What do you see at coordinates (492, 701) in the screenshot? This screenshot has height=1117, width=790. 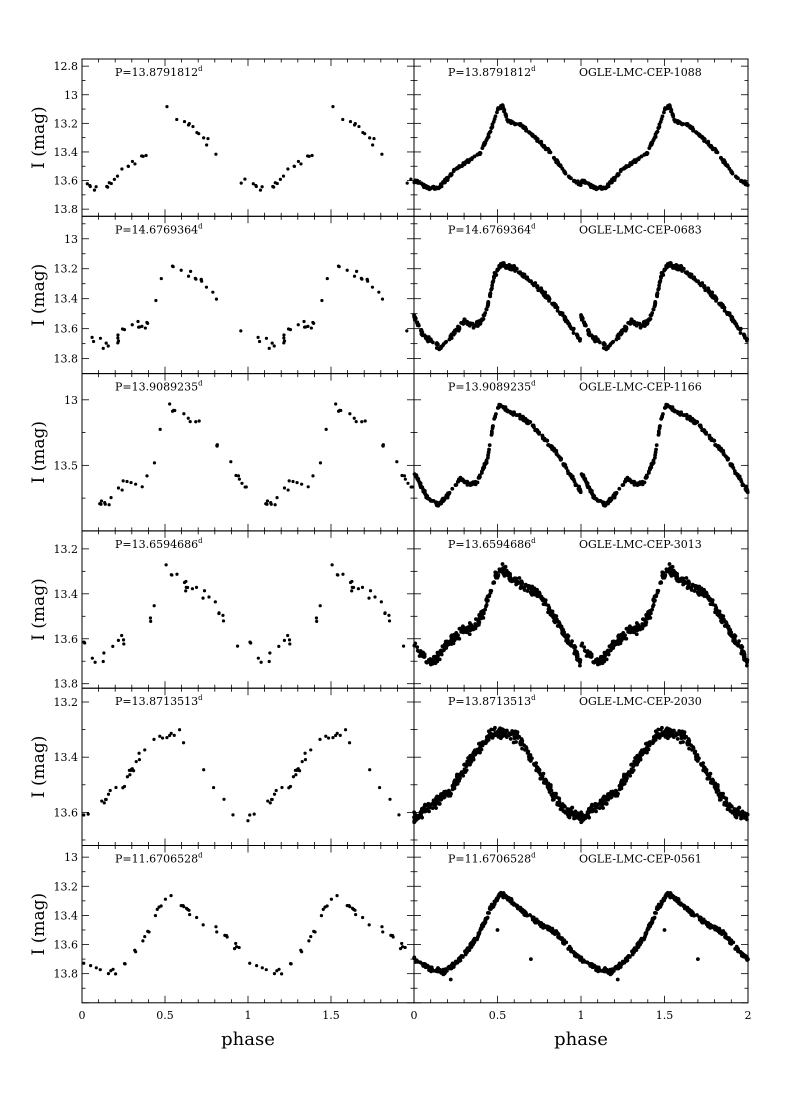 I see `period-label: P=13.8713513d` at bounding box center [492, 701].